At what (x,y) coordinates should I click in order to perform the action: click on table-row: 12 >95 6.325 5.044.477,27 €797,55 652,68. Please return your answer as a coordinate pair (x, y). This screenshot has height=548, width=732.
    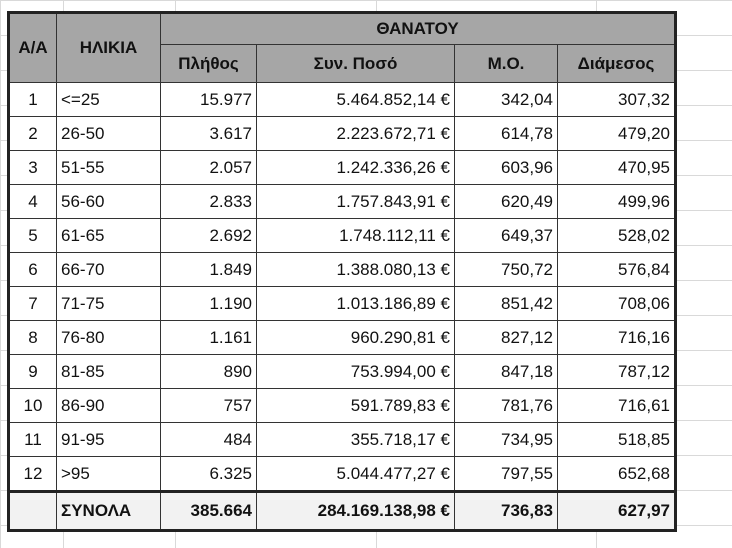
    Looking at the image, I should click on (342, 474).